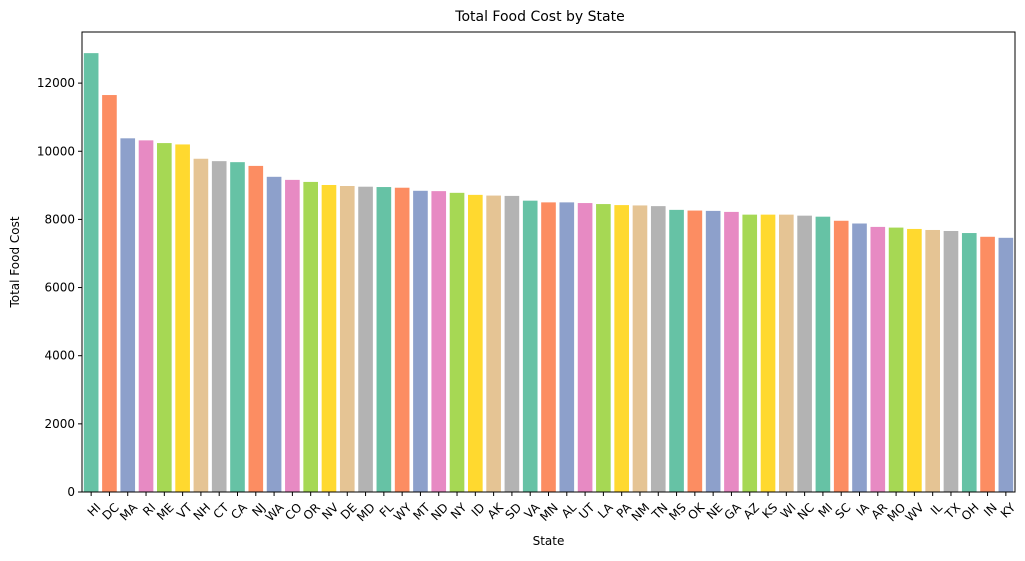 The image size is (1025, 561). I want to click on bar-ky, so click(1006, 364).